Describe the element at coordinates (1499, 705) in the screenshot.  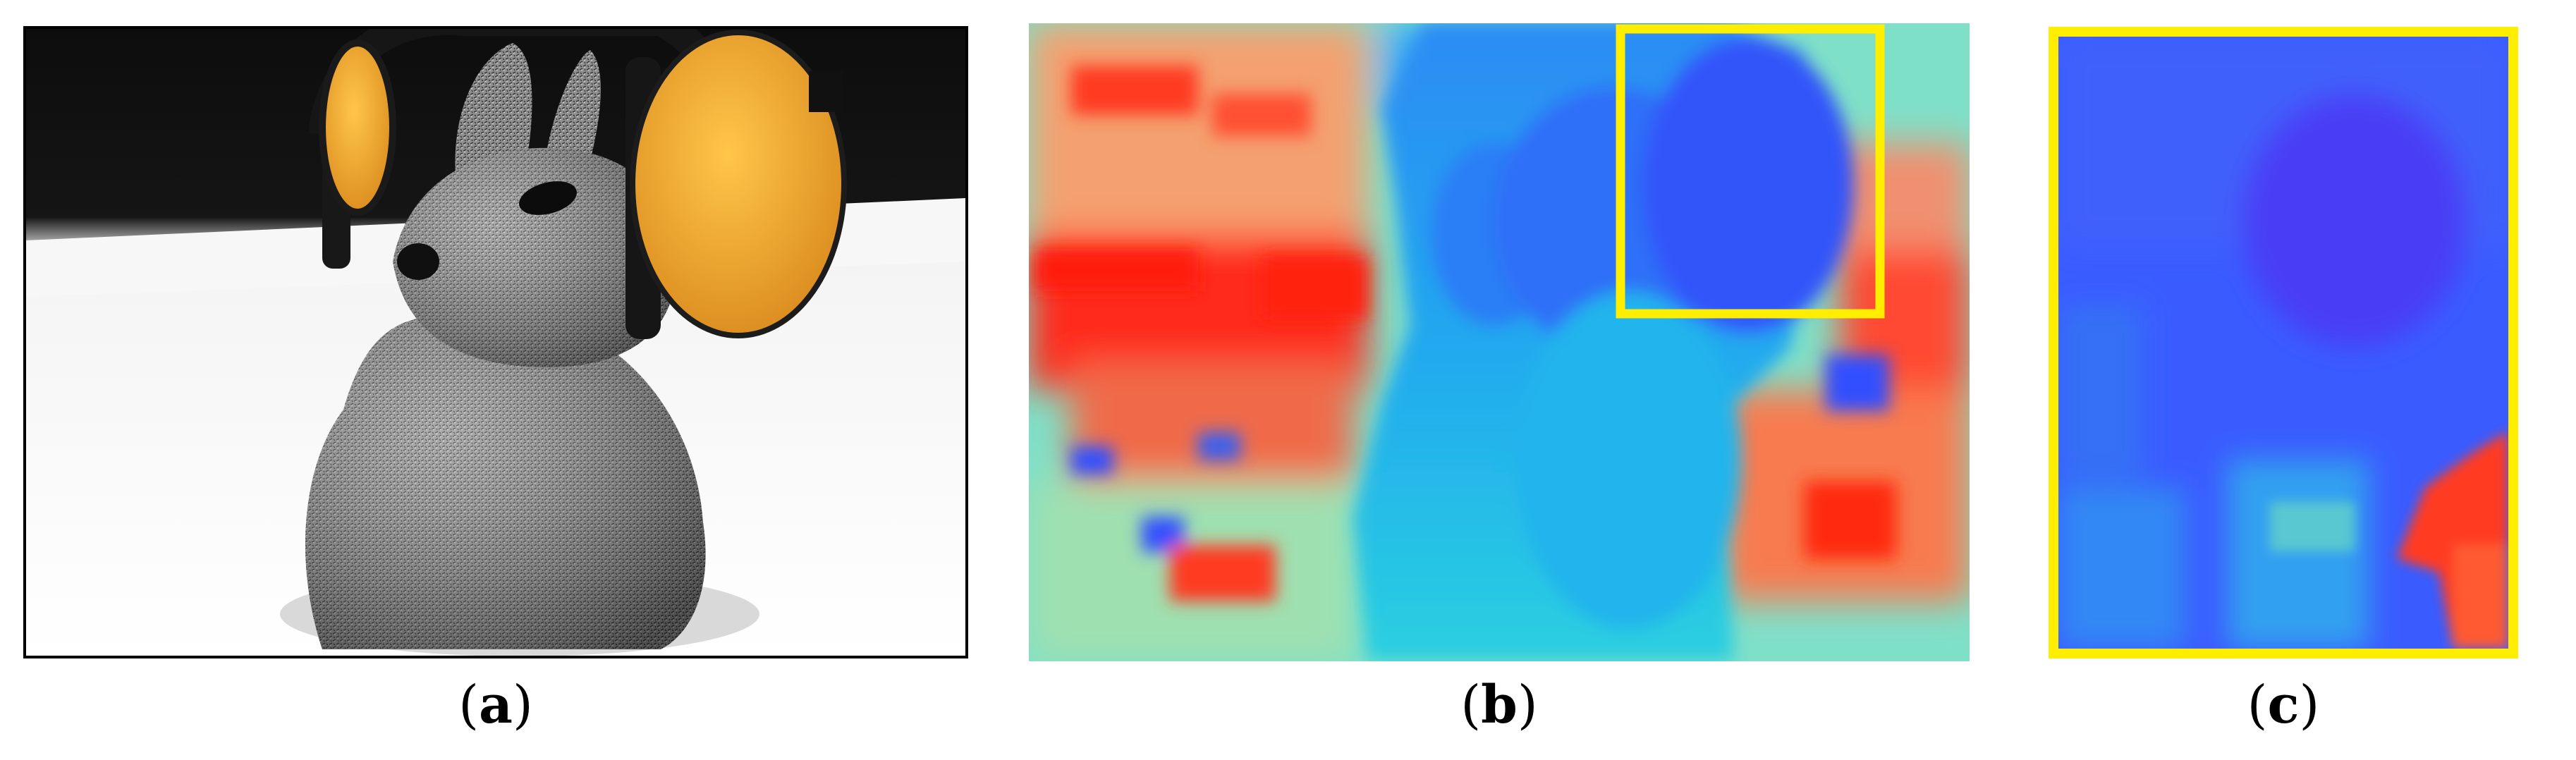
I see `caption-b: (b)` at that location.